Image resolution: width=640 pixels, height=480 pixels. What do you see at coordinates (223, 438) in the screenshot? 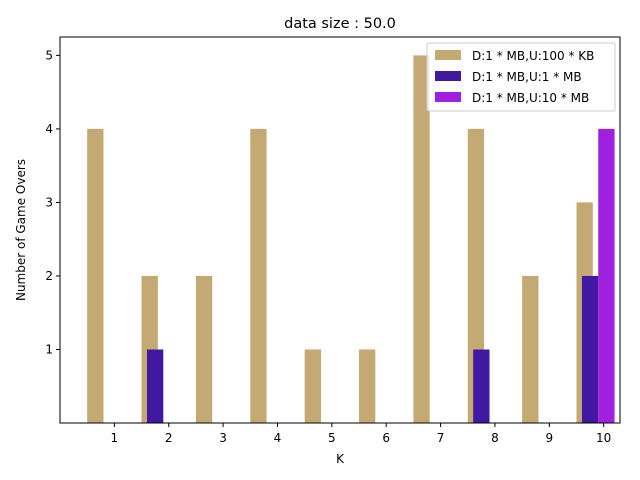
I see `x-tick-label: 3` at bounding box center [223, 438].